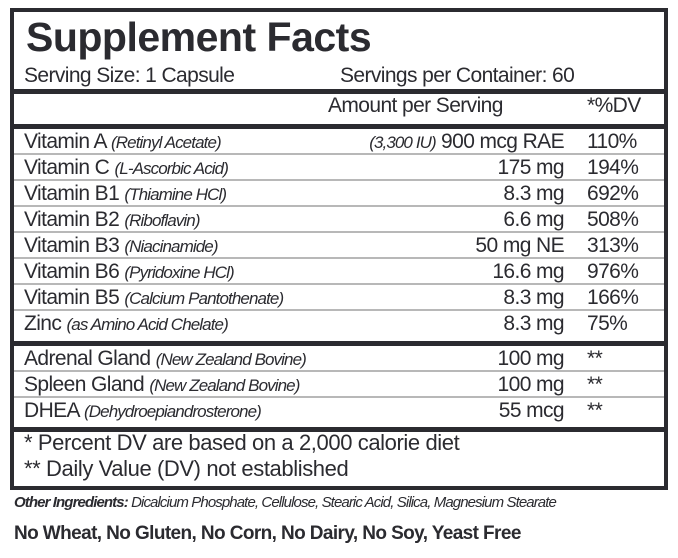 This screenshot has width=678, height=558. I want to click on nutrient-label: Adrenal Gland, so click(87, 358).